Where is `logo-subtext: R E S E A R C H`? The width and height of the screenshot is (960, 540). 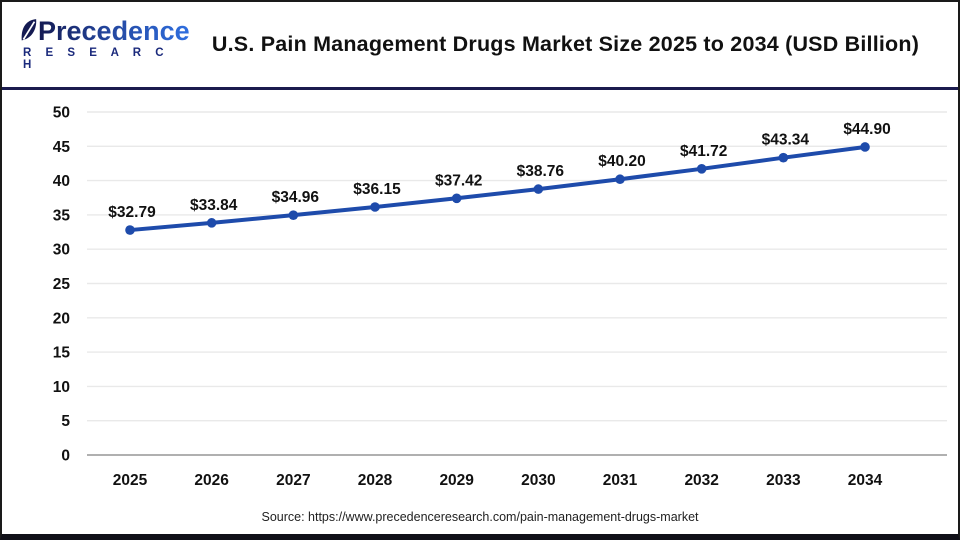 logo-subtext: R E S E A R C H is located at coordinates (96, 59).